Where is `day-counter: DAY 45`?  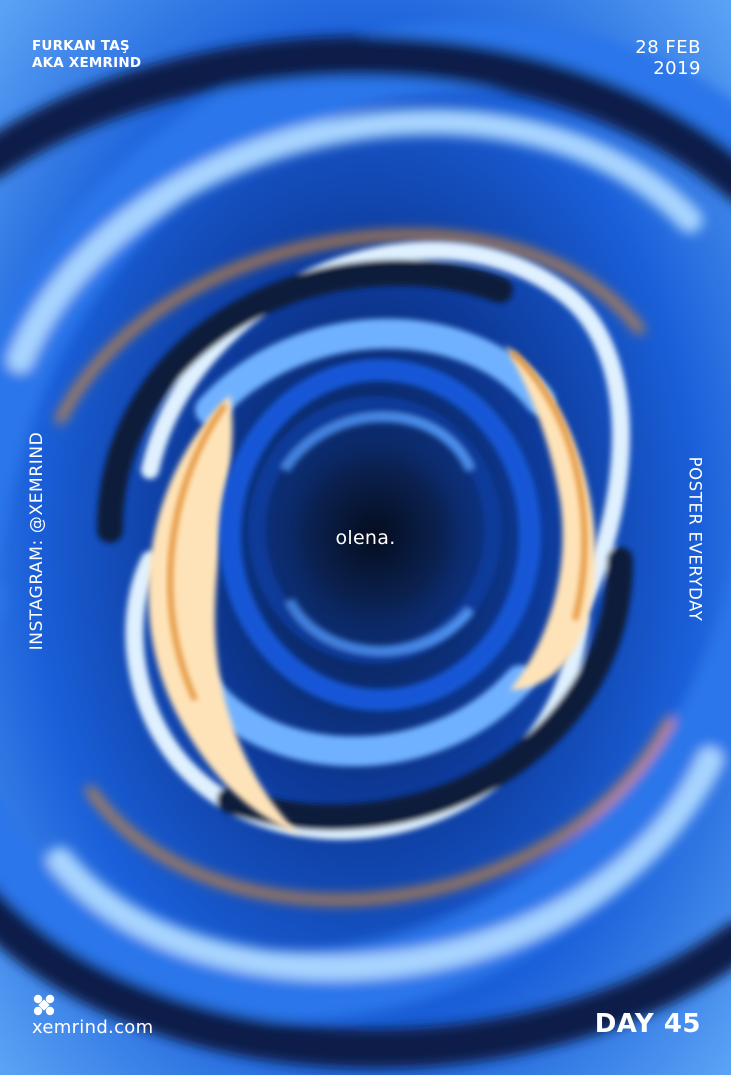
day-counter: DAY 45 is located at coordinates (647, 1024).